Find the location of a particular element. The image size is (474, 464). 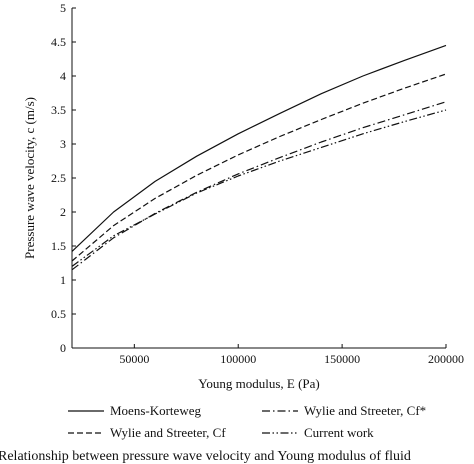

y-tick-label: 3 is located at coordinates (63, 144).